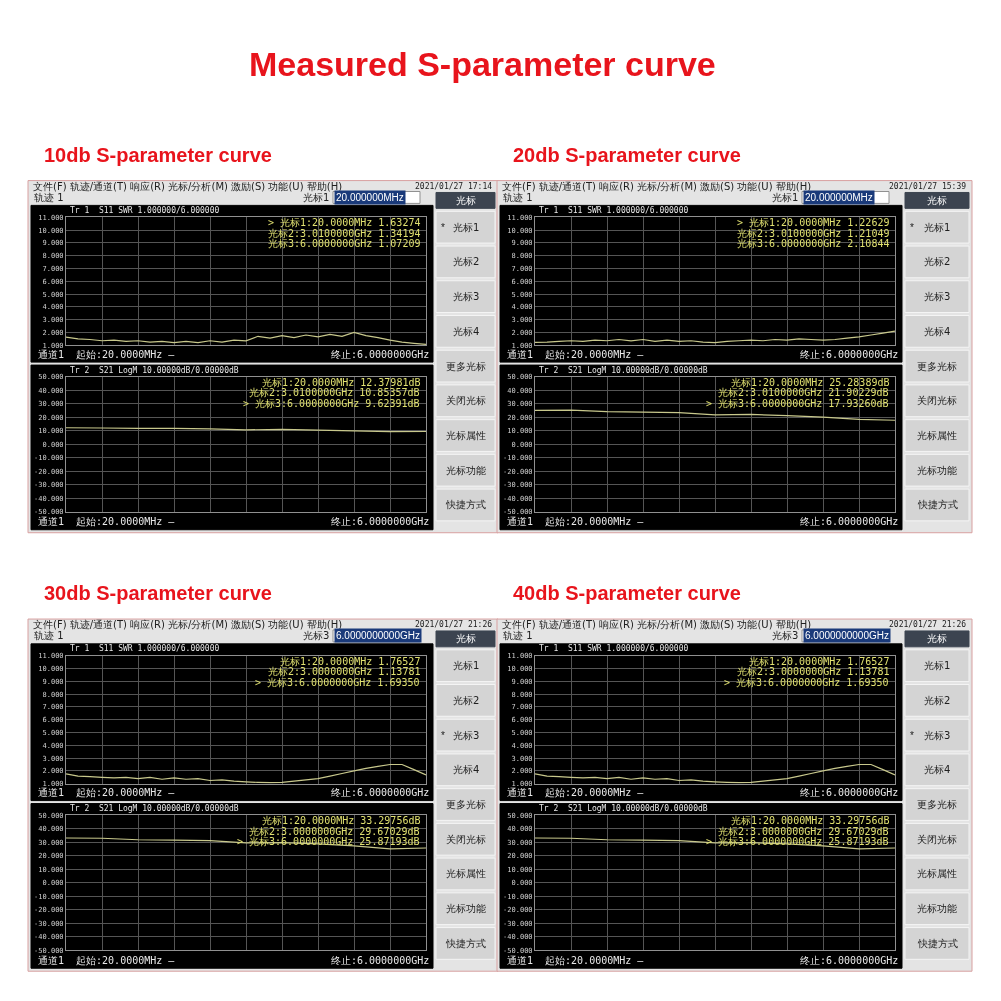 The width and height of the screenshot is (1001, 1001). What do you see at coordinates (158, 593) in the screenshot?
I see `text: 30db S-parameter curve` at bounding box center [158, 593].